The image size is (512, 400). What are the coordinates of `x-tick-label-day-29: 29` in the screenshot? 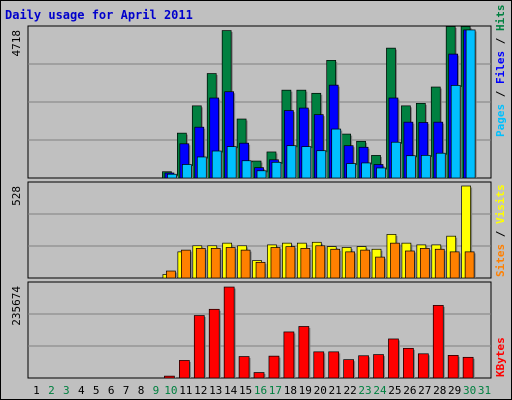 It's located at (454, 390).